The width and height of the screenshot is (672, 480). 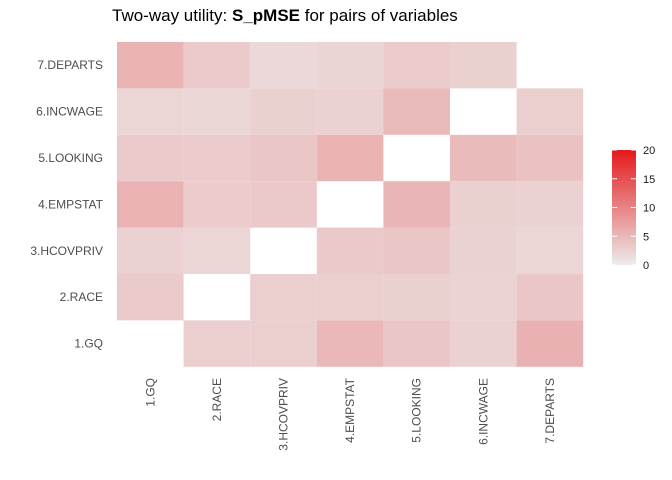 I want to click on heatmap-cell-7.DEPARTS-3.HCOVPRIV, so click(x=550, y=250).